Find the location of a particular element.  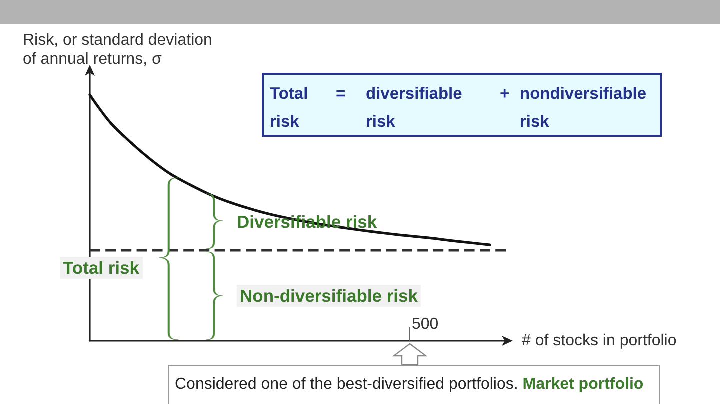

annotation: + is located at coordinates (505, 94).